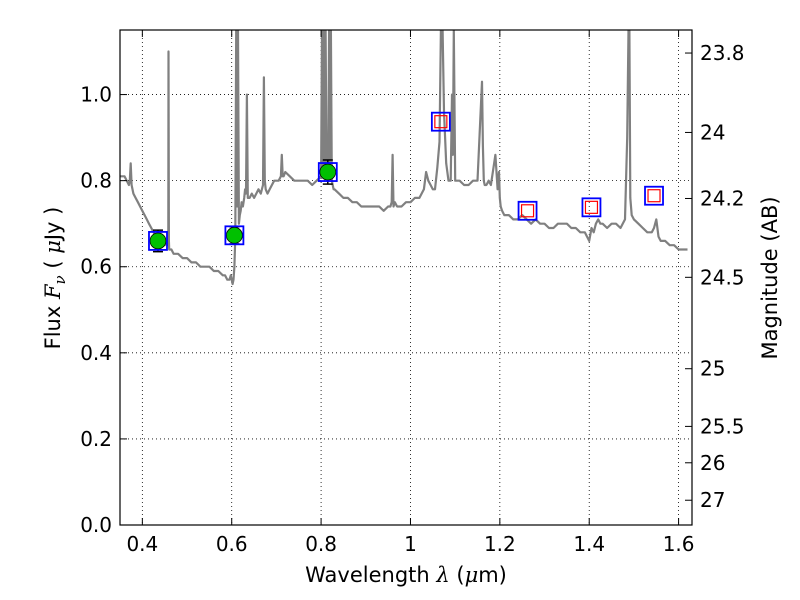 The height and width of the screenshot is (600, 800). I want to click on x-tick-label: 1, so click(410, 544).